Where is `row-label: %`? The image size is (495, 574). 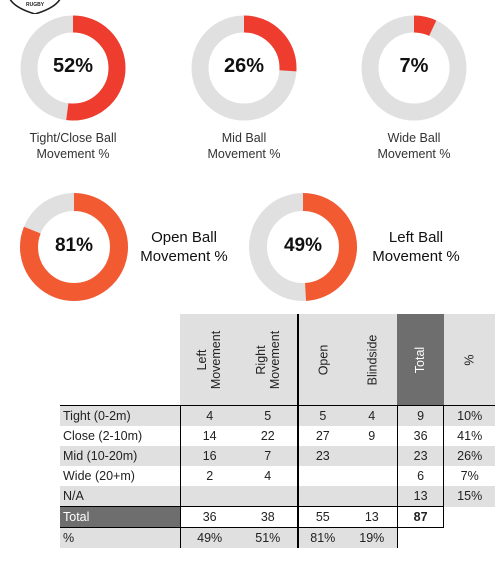
row-label: % is located at coordinates (120, 537).